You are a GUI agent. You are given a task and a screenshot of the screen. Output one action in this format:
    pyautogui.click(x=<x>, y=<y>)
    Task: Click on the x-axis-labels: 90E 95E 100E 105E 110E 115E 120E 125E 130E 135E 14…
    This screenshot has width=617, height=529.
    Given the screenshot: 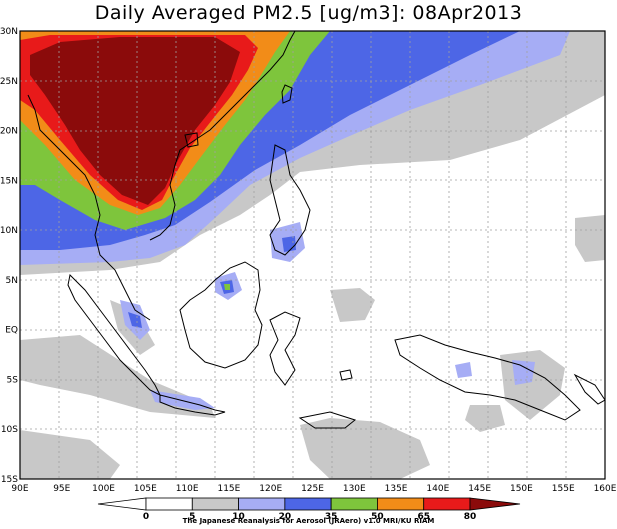 What is the action you would take?
    pyautogui.click(x=313, y=489)
    